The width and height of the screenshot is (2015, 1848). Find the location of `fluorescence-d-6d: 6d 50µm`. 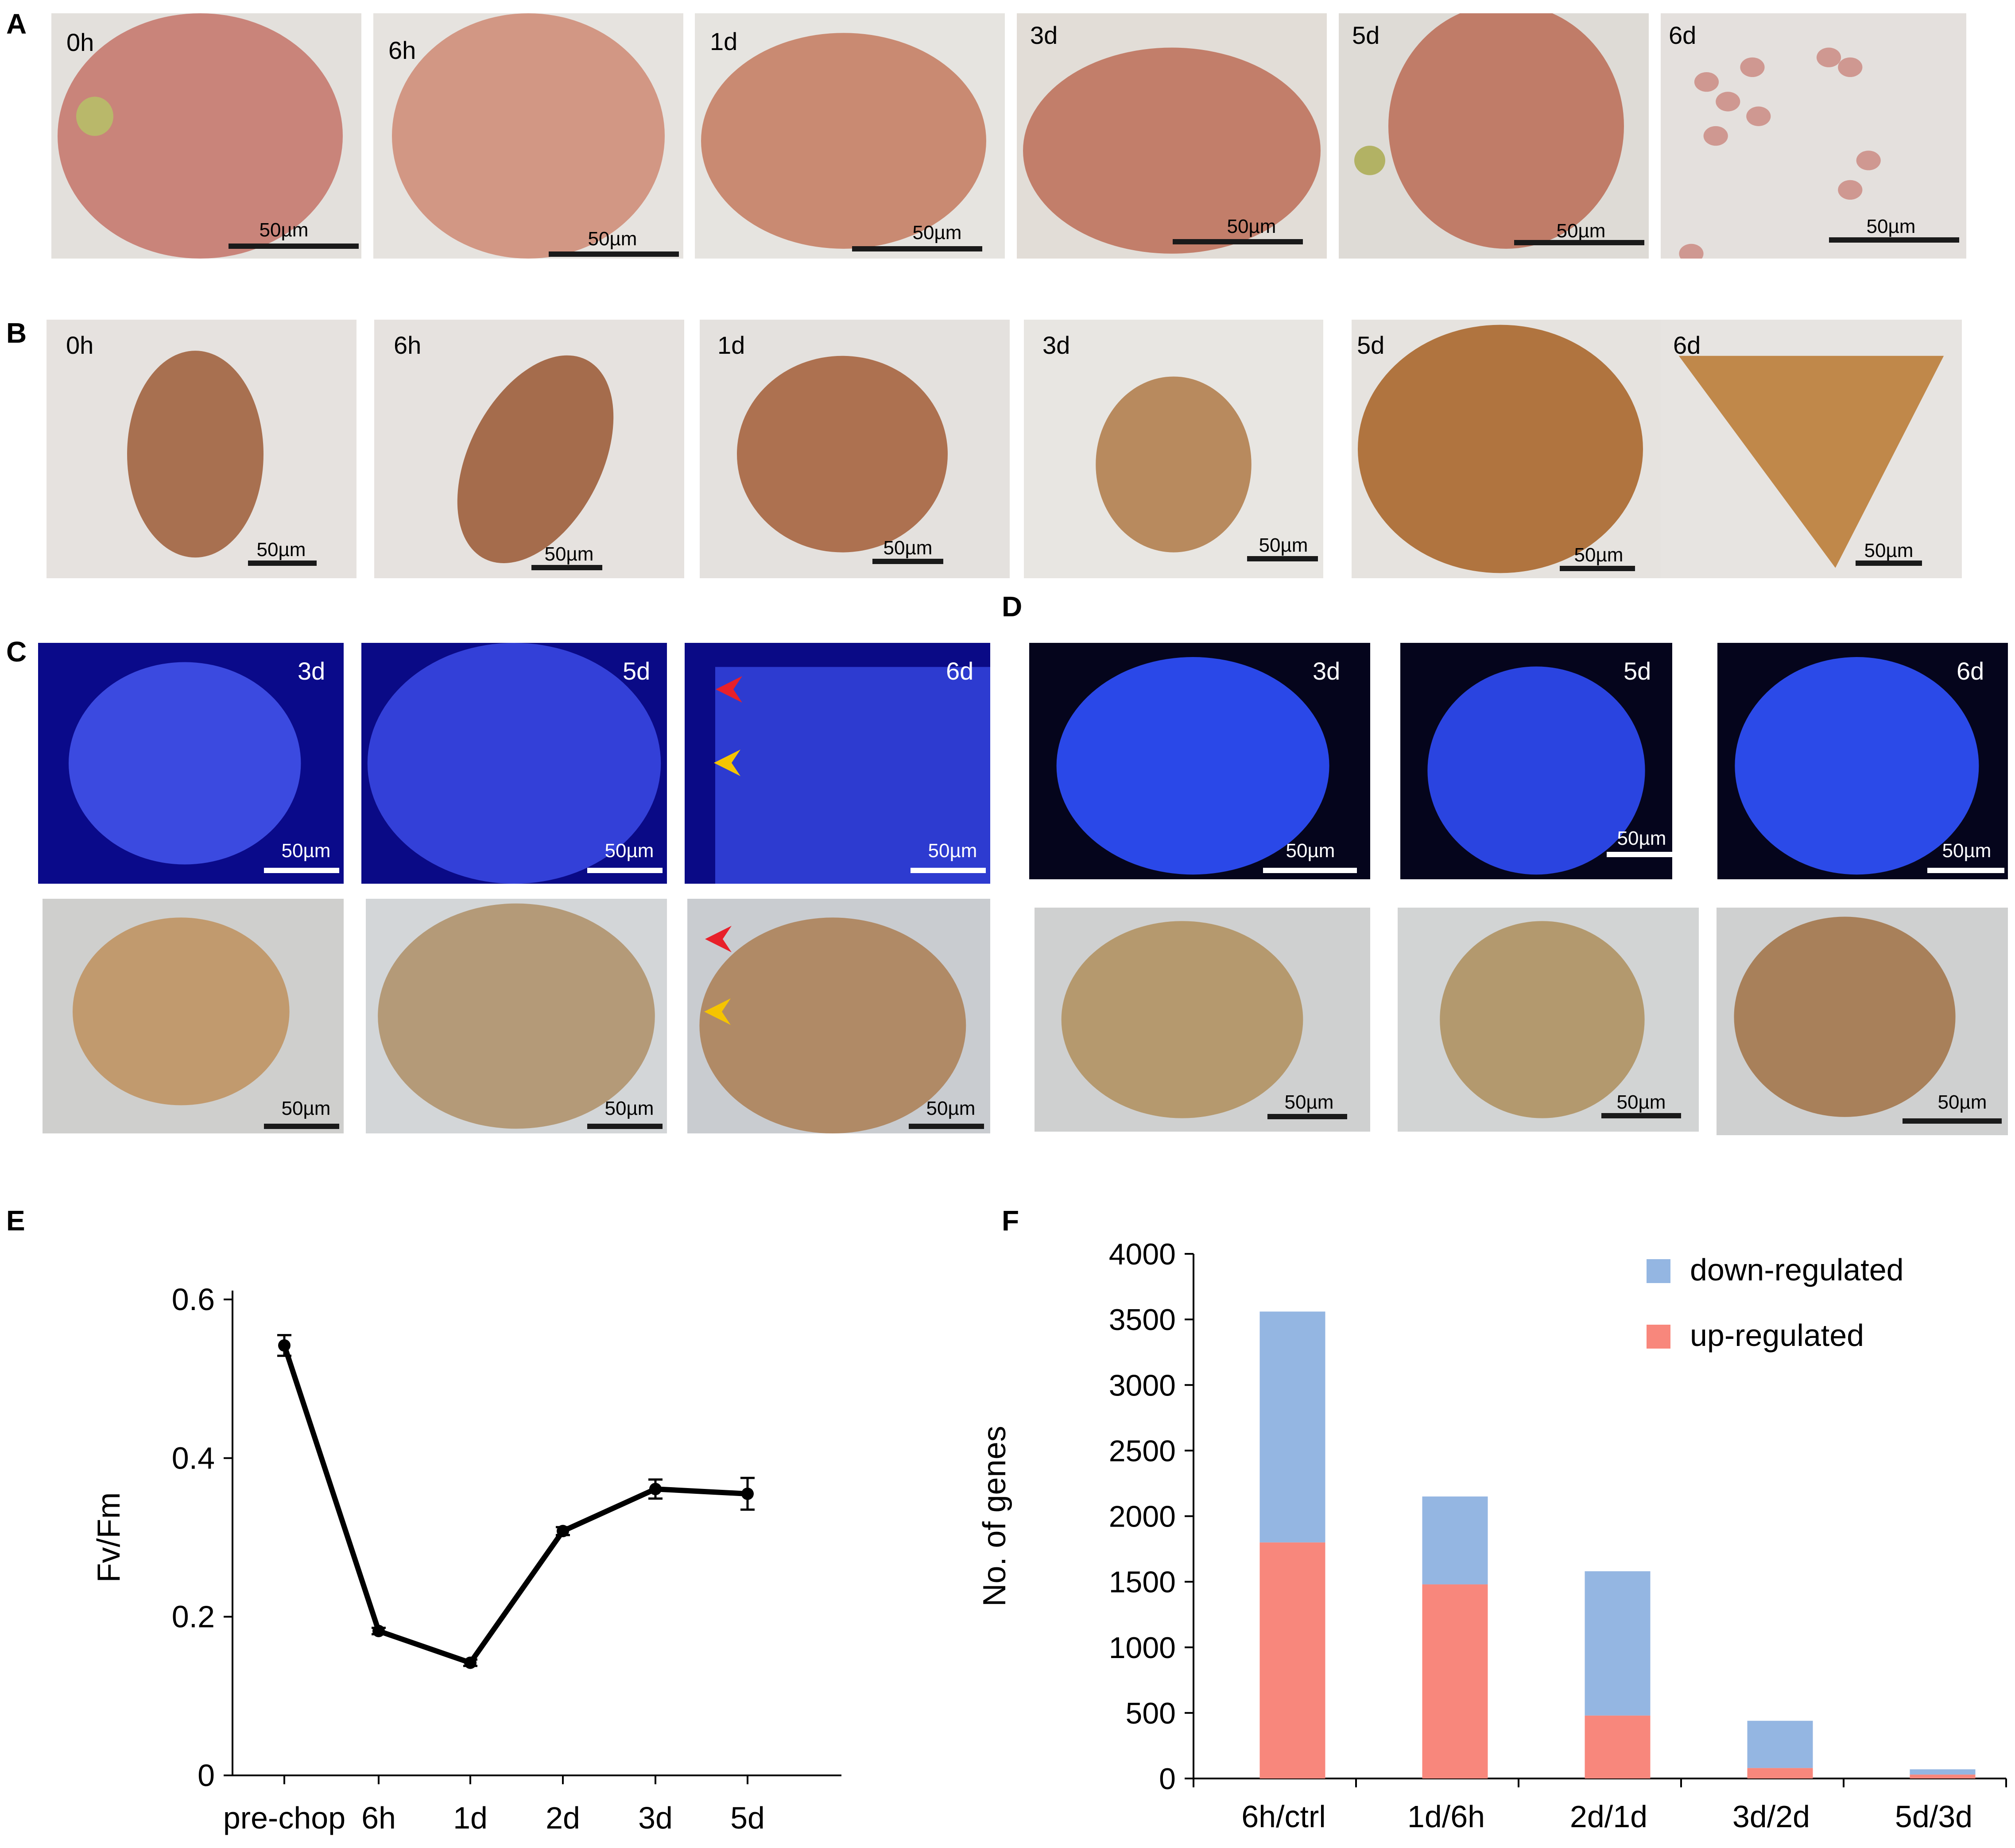

fluorescence-d-6d: 6d 50µm is located at coordinates (1862, 761).